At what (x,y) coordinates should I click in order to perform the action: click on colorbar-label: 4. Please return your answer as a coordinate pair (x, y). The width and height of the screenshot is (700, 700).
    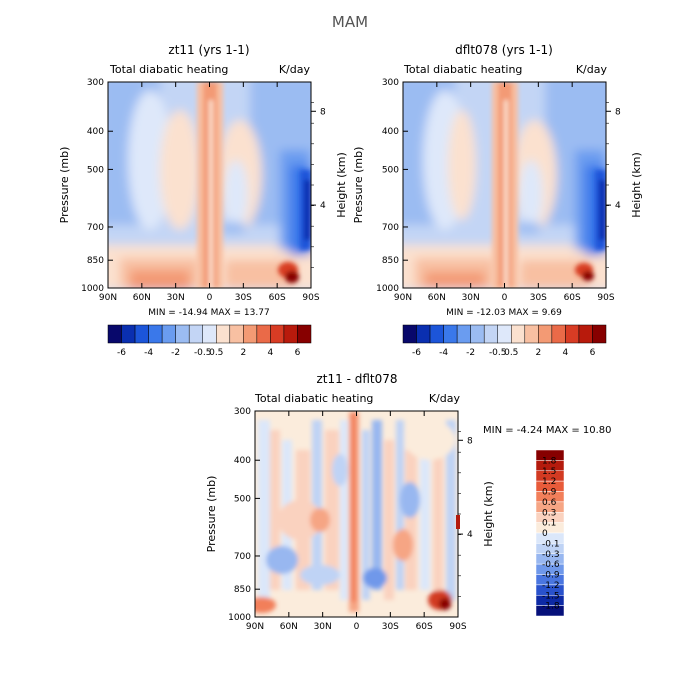
    Looking at the image, I should click on (566, 353).